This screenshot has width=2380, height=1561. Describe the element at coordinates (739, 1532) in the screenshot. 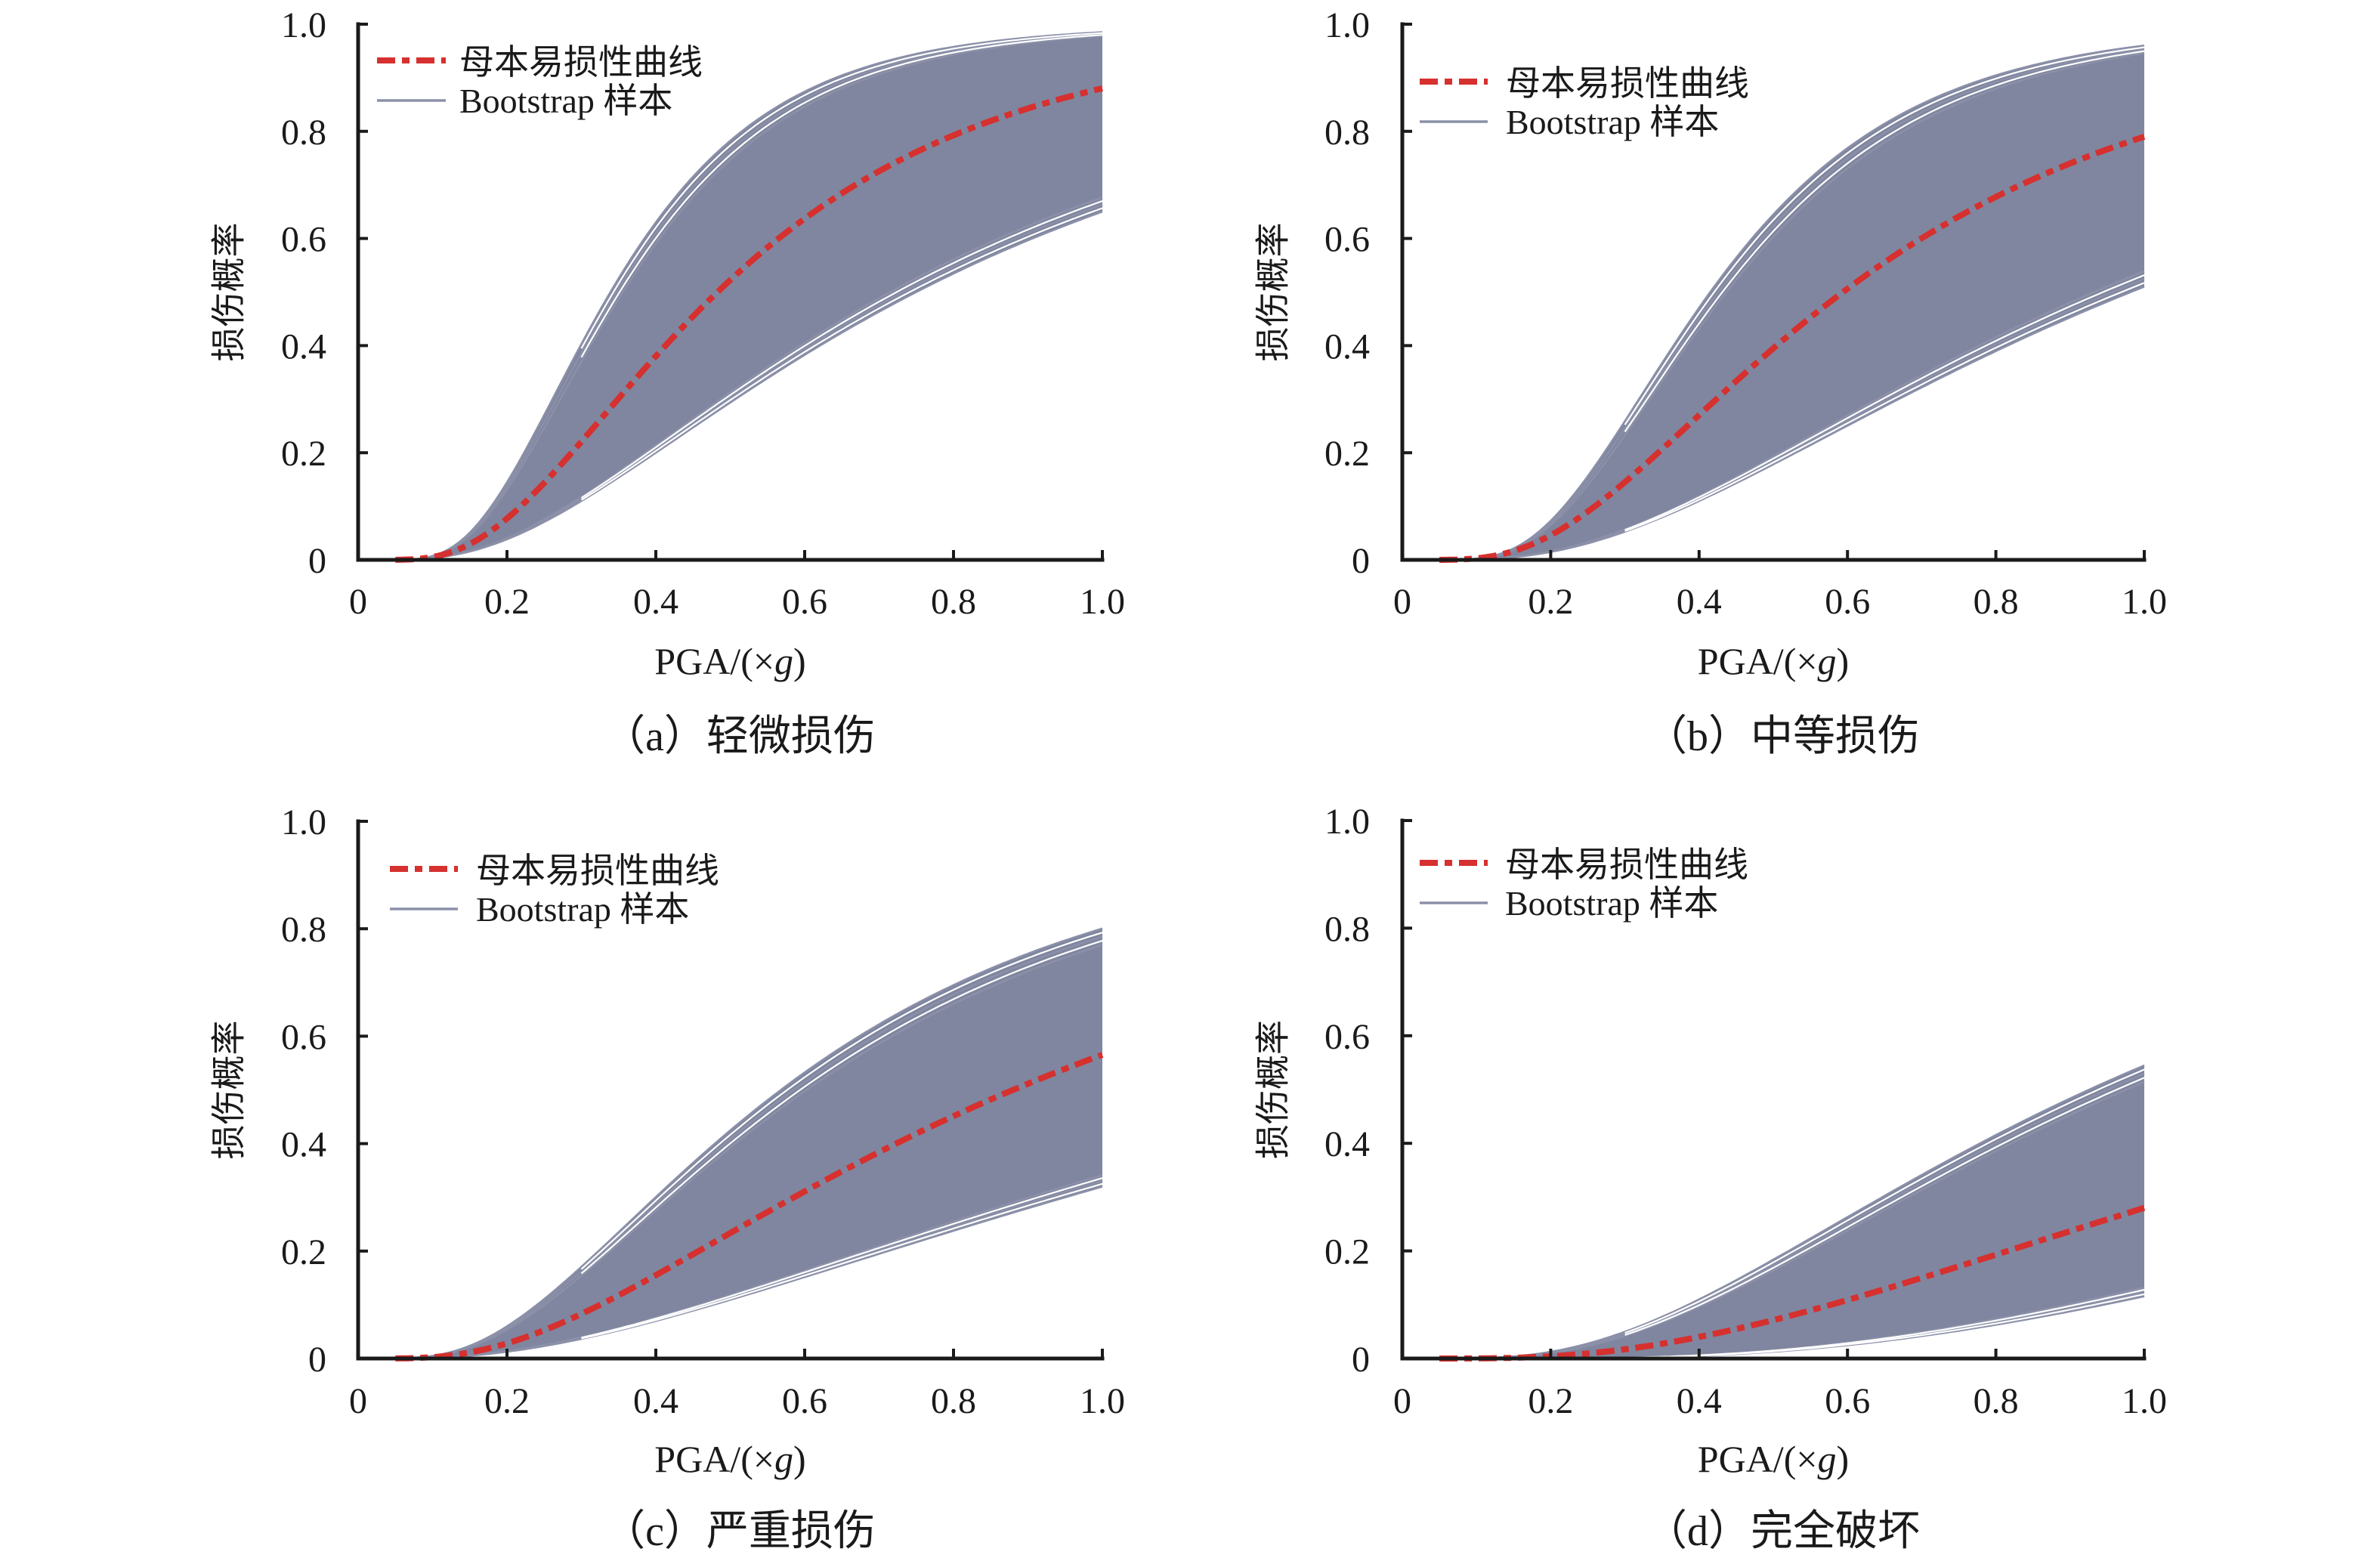

I see `panel-caption: （c）严重损伤` at that location.